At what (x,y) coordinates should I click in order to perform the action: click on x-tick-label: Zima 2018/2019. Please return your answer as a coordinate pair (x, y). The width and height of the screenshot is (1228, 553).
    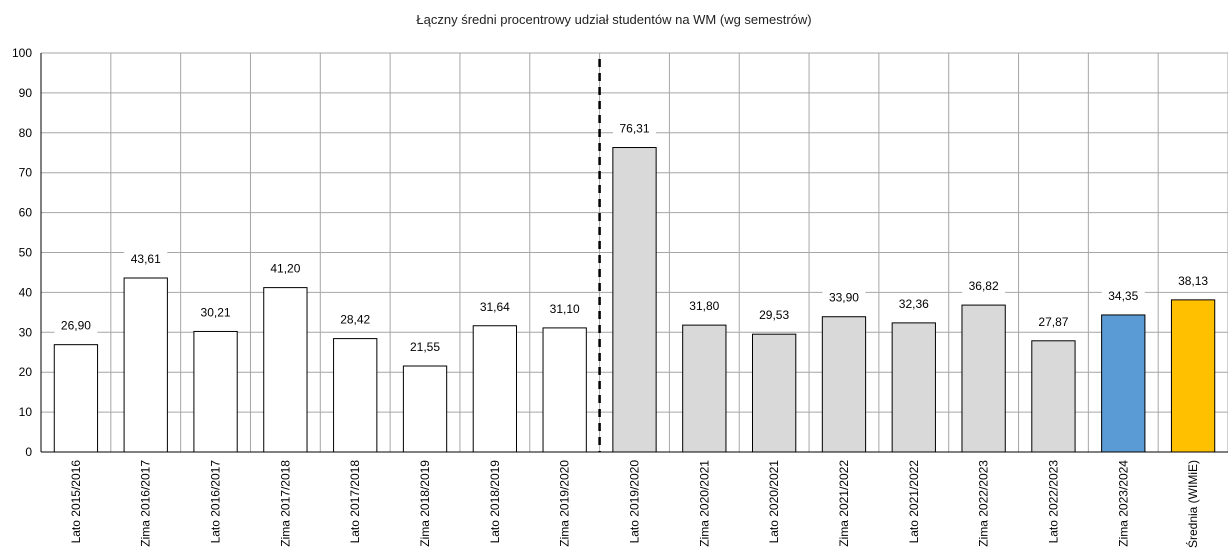
    Looking at the image, I should click on (425, 503).